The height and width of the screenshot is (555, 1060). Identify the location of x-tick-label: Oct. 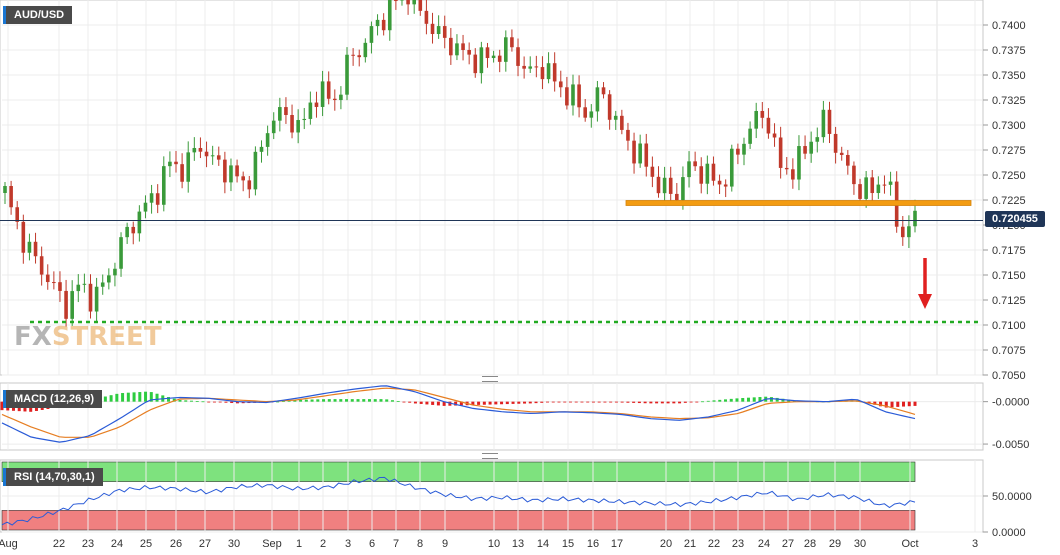
(909, 544).